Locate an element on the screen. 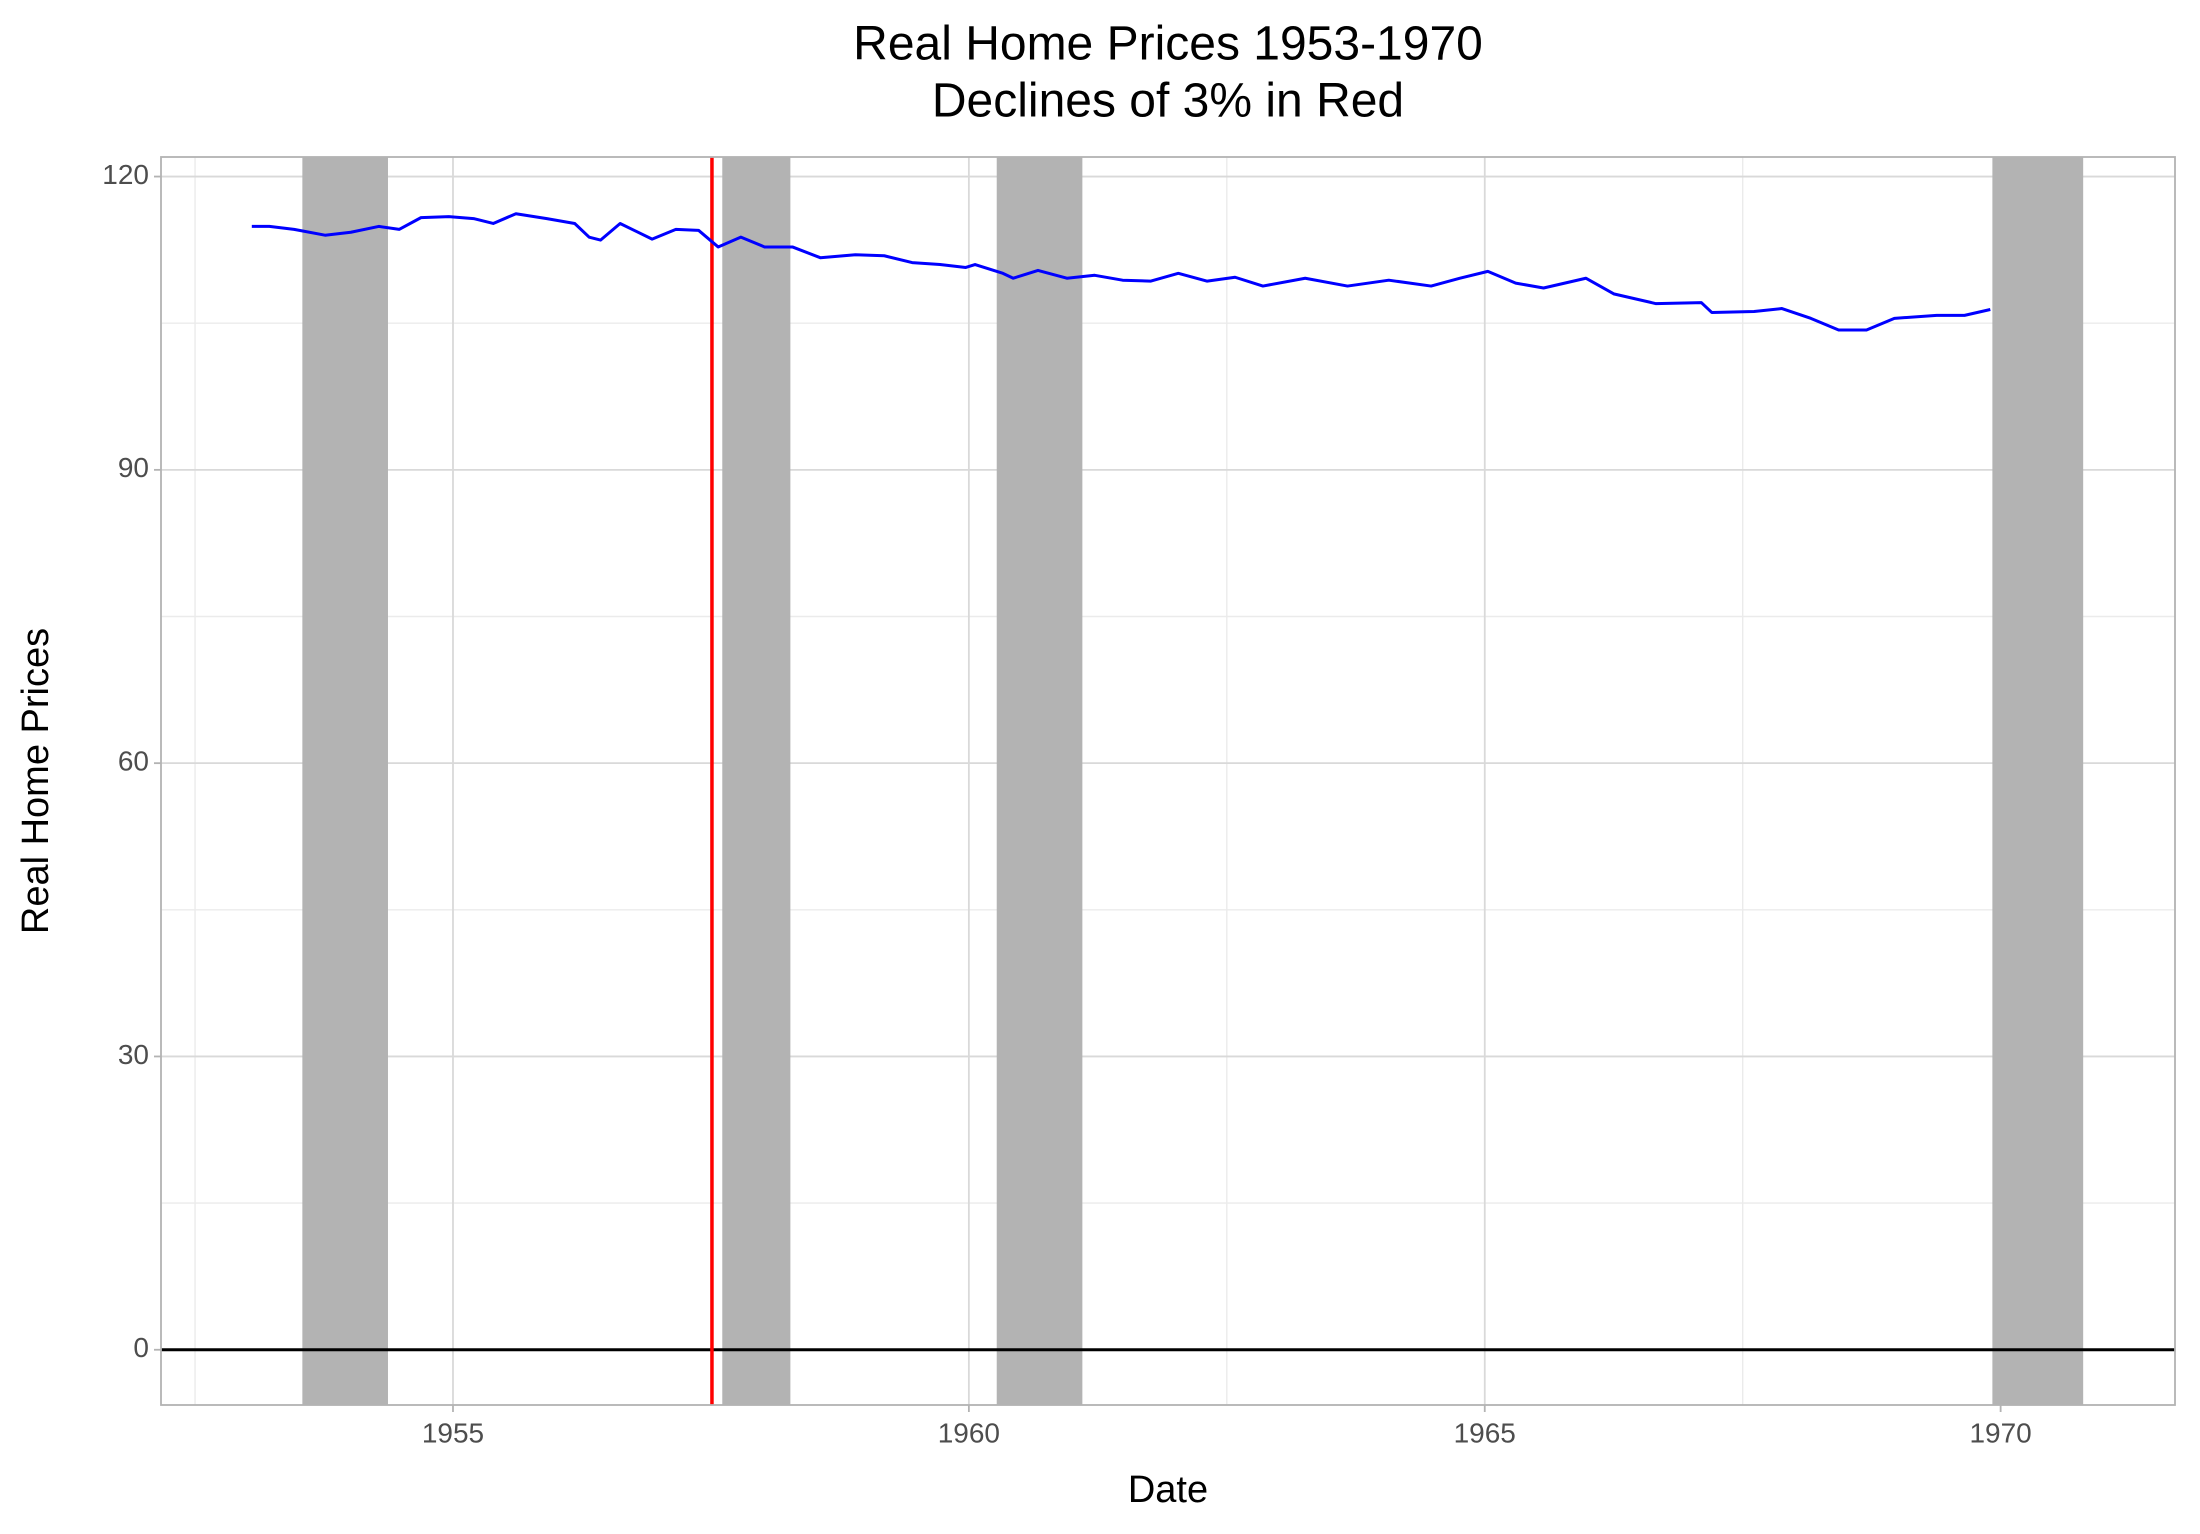  y-tick-label: 30 is located at coordinates (133, 1054).